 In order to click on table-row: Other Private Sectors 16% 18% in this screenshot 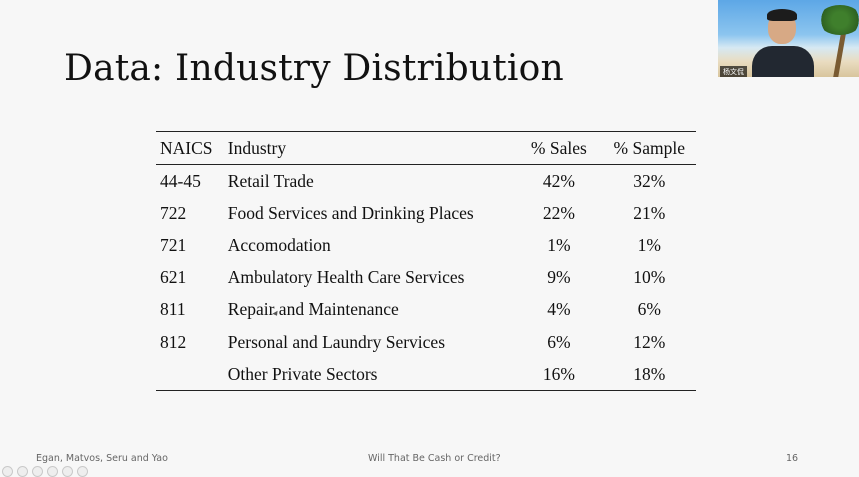, I will do `click(426, 374)`.